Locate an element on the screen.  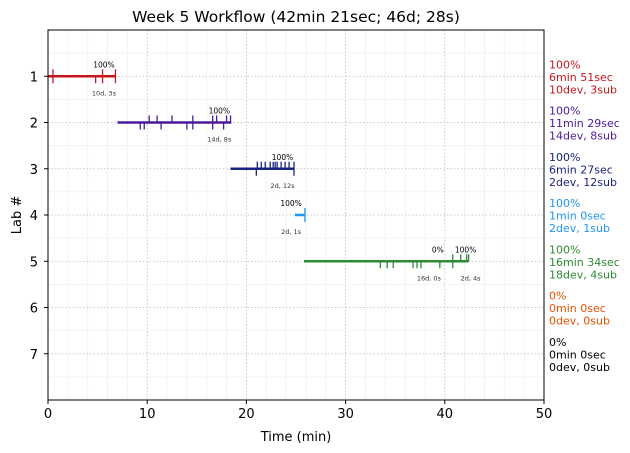
lab-summary-line: 2dev, 12sub is located at coordinates (583, 182).